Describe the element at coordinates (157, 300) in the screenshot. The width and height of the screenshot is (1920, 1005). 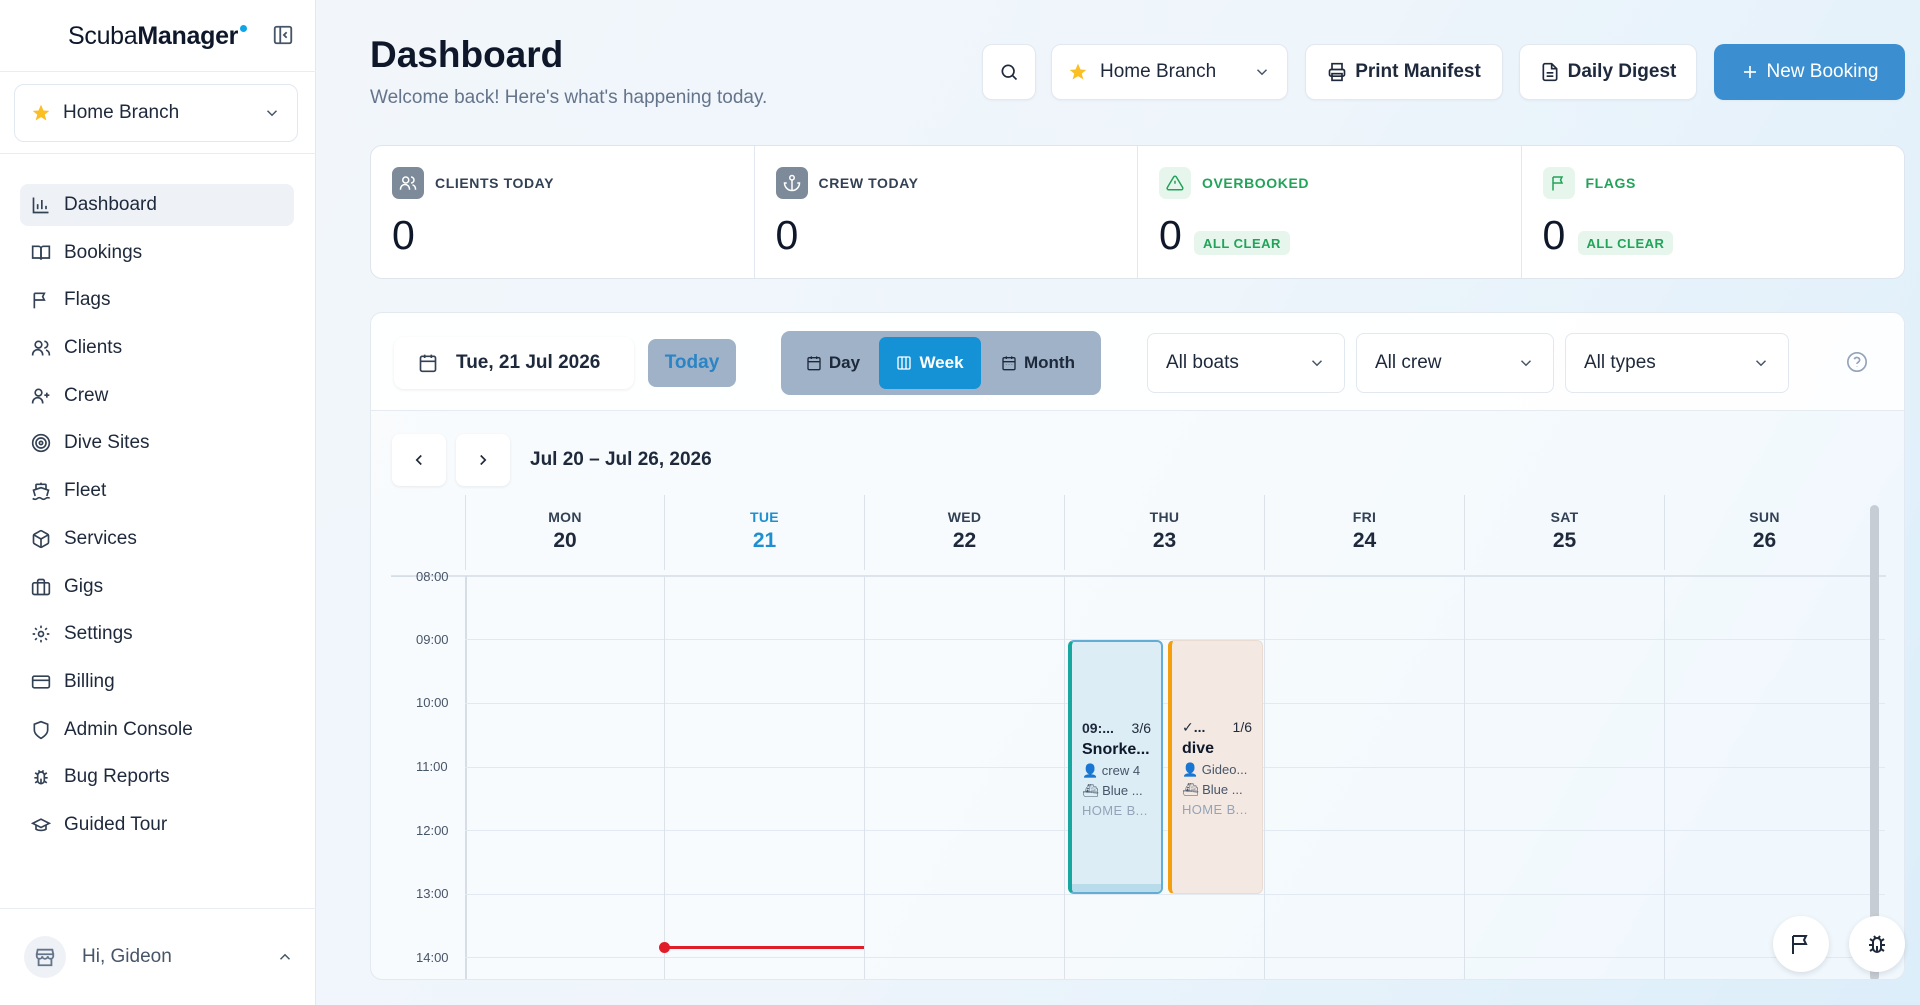
I see `sidebar-item-flags: Flags` at that location.